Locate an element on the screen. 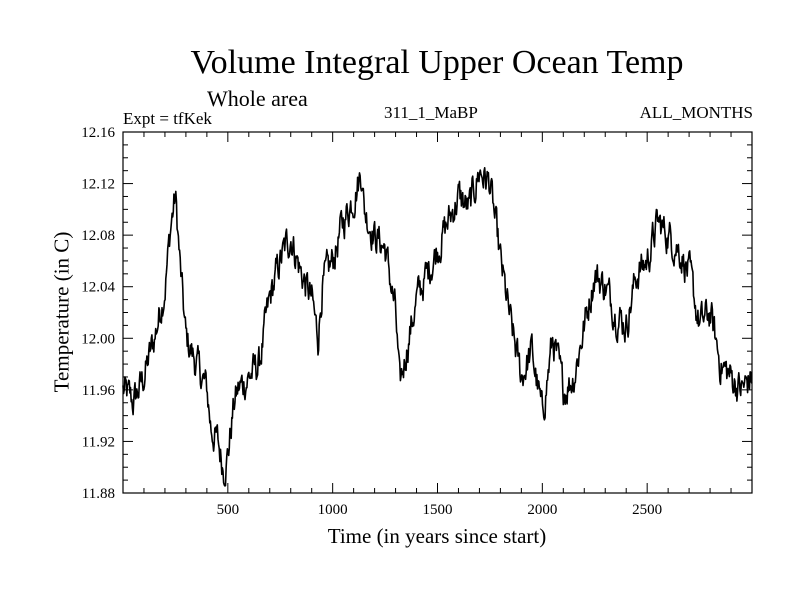 The height and width of the screenshot is (600, 800). run-label: 311_1_MaBP is located at coordinates (431, 112).